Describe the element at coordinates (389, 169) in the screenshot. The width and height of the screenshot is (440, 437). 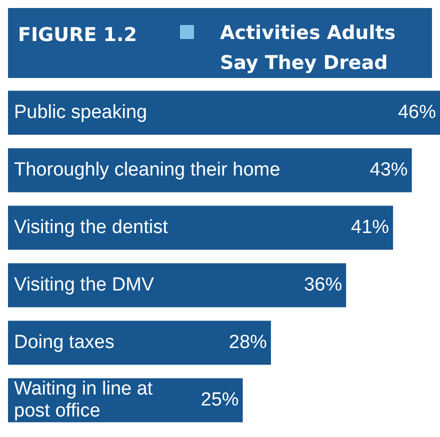
I see `data-label: 43%` at that location.